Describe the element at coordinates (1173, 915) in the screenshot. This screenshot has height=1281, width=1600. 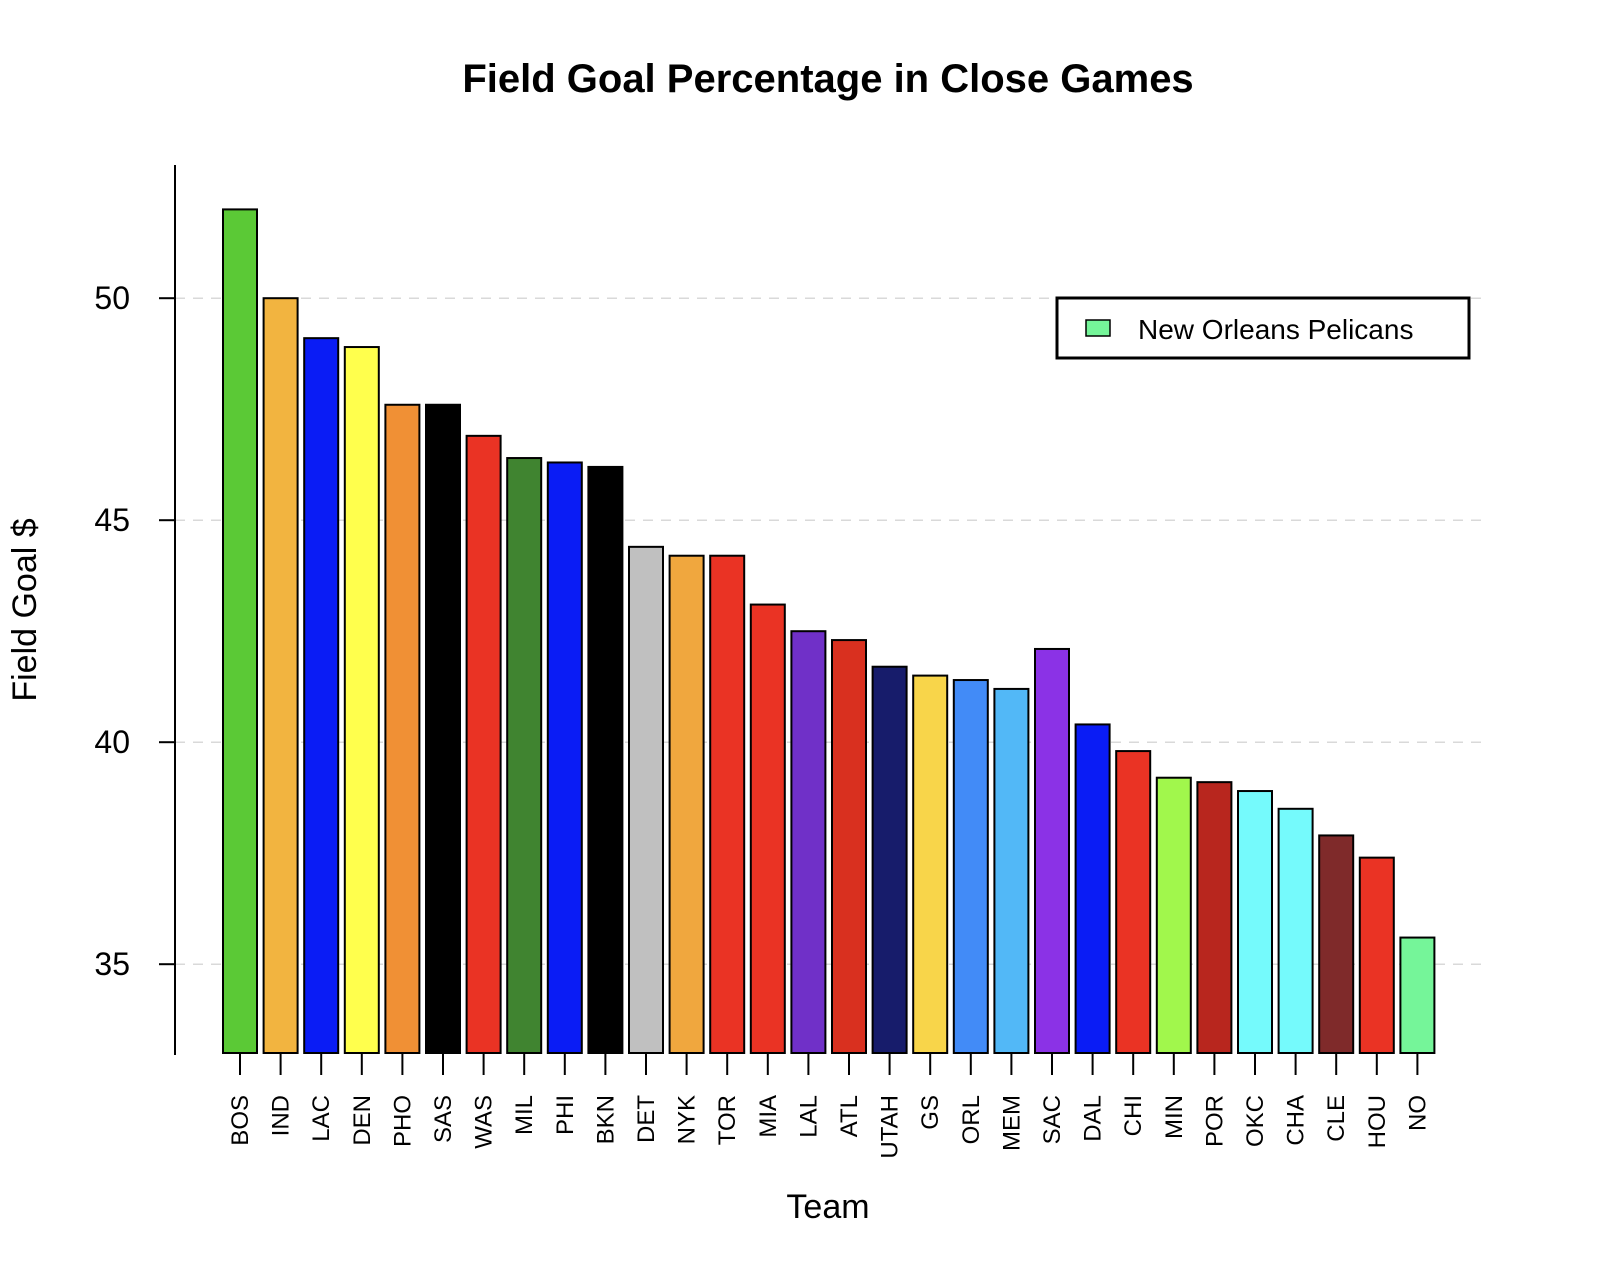
I see `bar-min` at that location.